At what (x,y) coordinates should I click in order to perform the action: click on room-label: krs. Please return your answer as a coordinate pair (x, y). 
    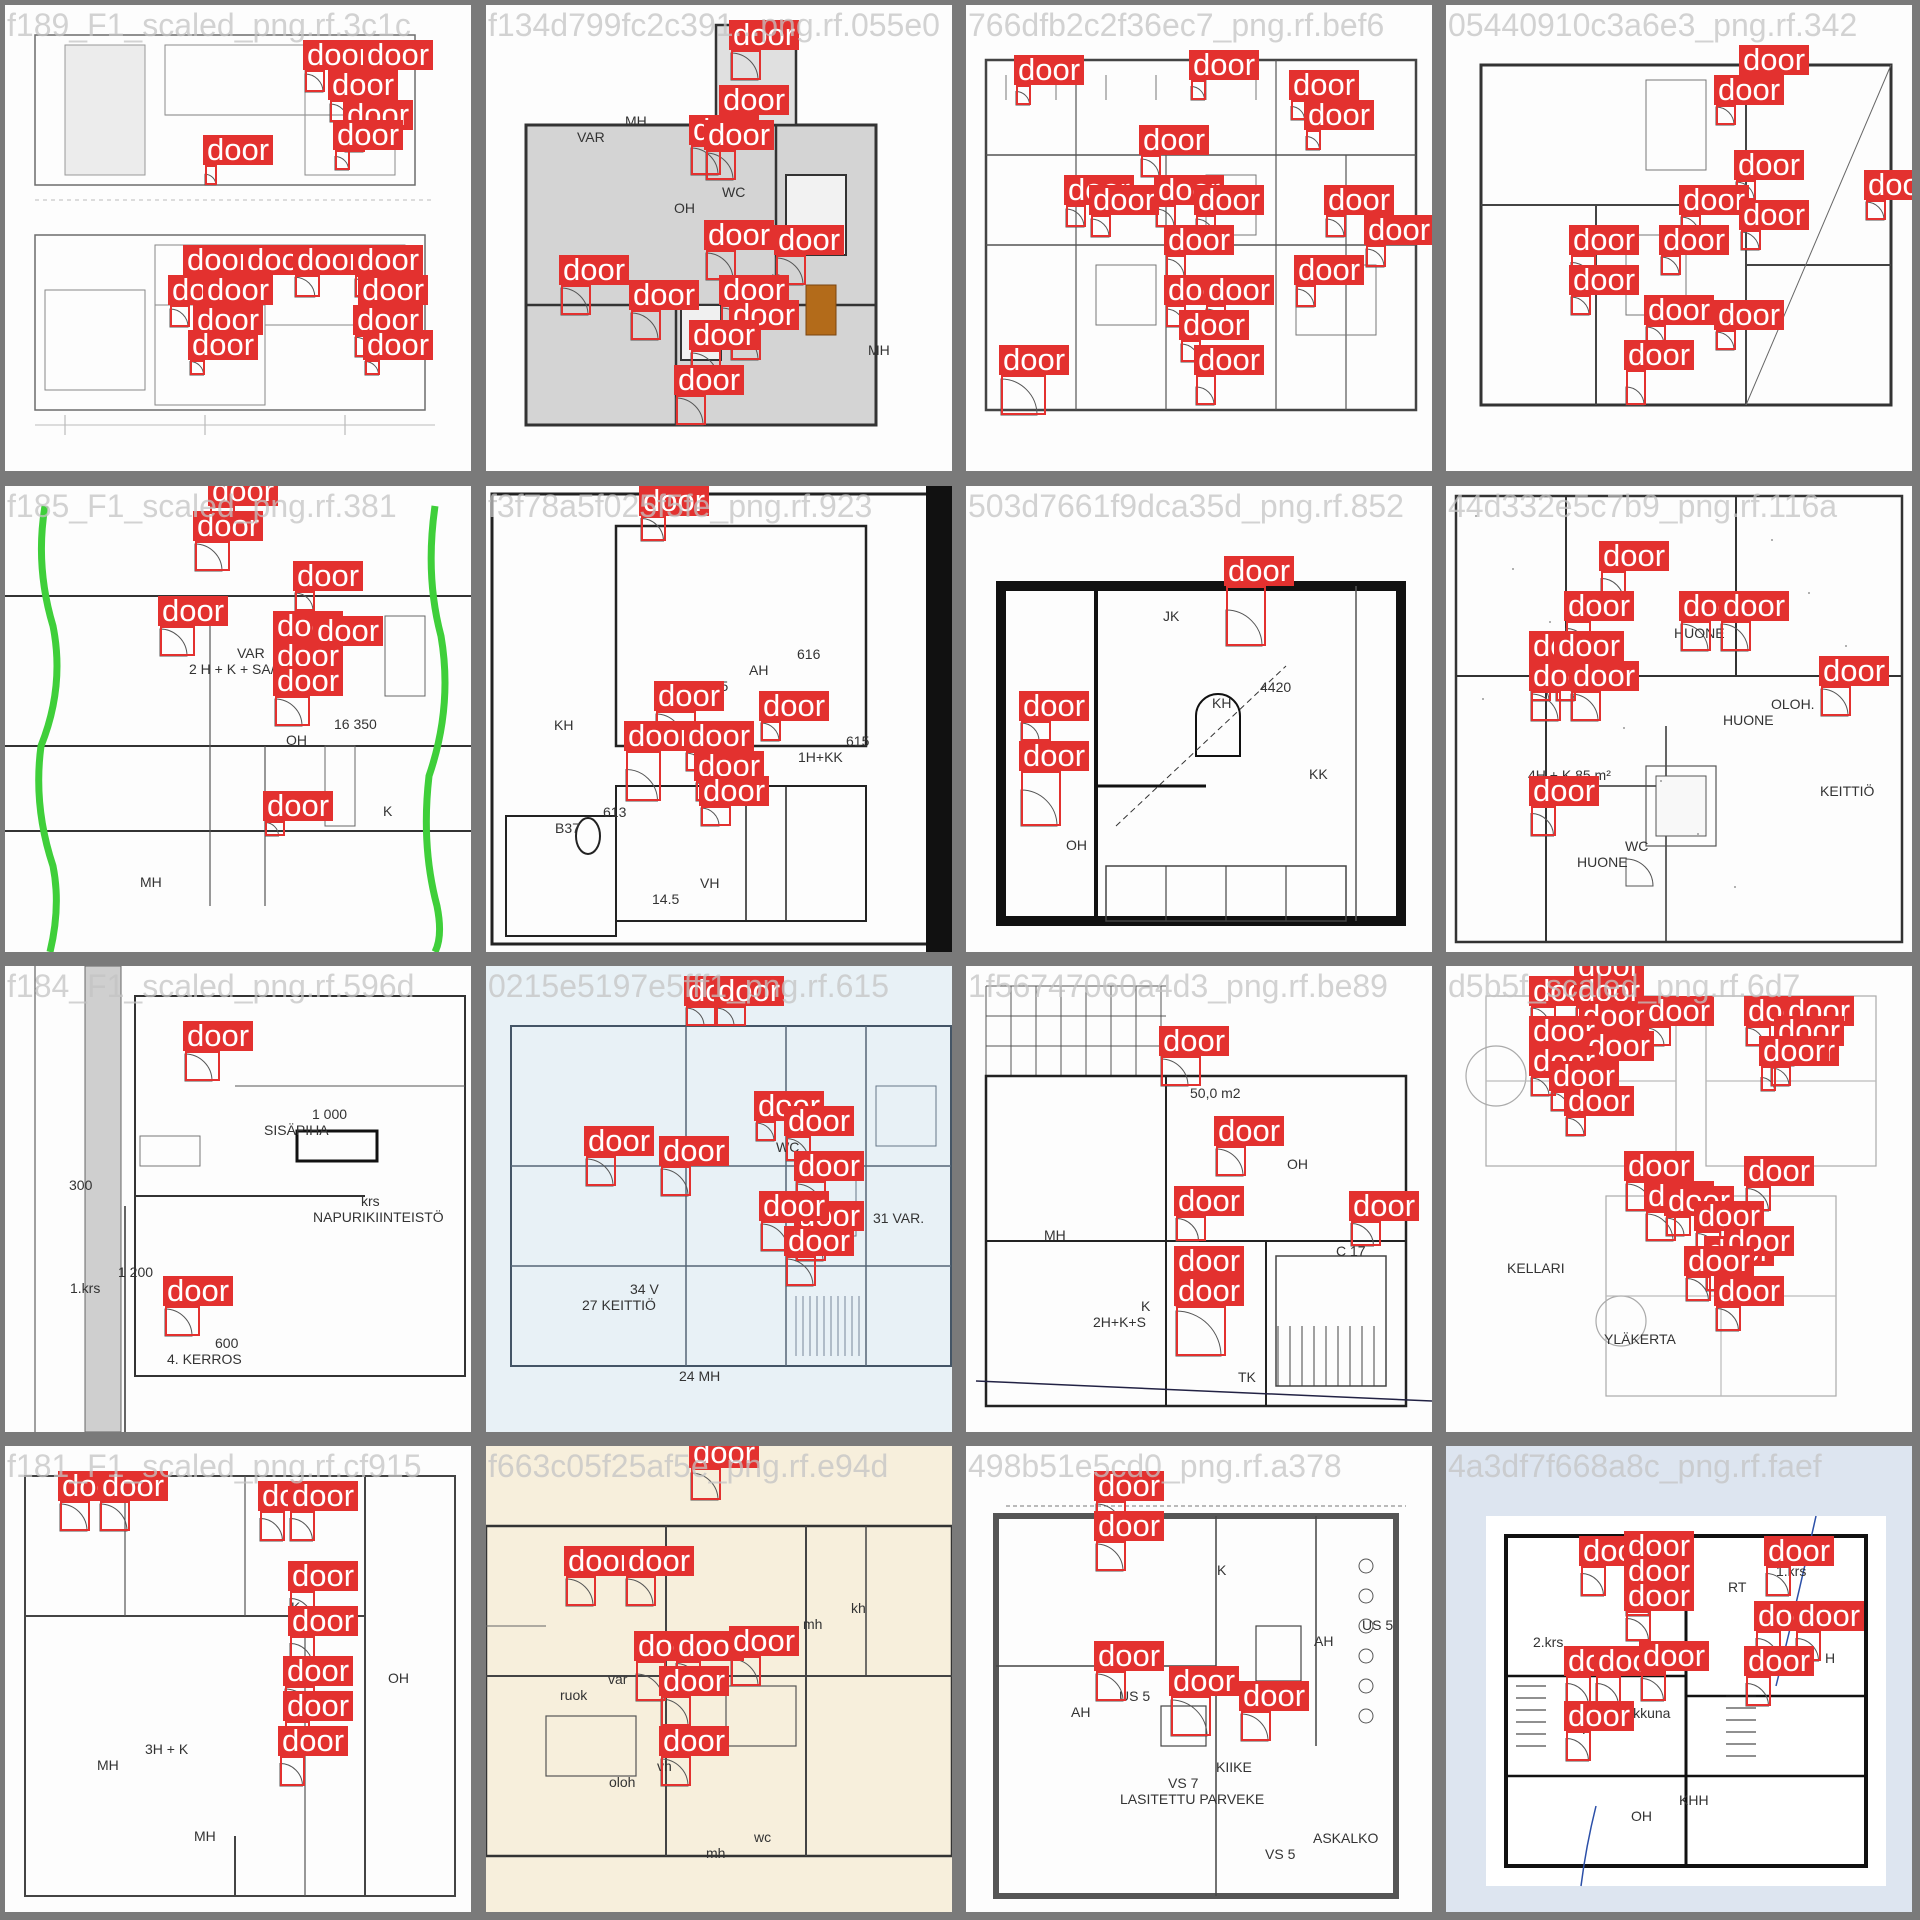
    Looking at the image, I should click on (370, 1201).